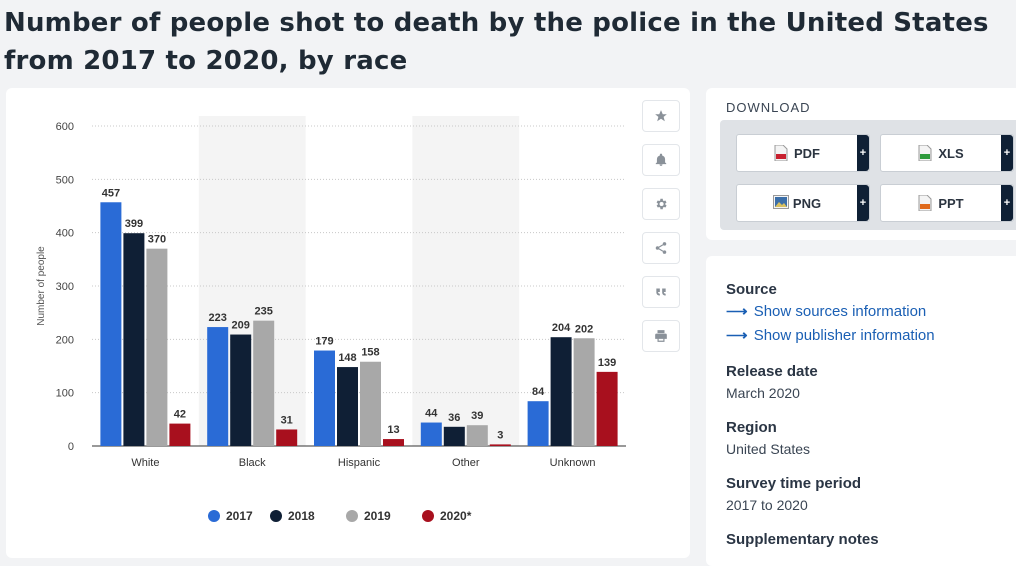 This screenshot has width=1016, height=566. What do you see at coordinates (134, 224) in the screenshot?
I see `data-label: 399` at bounding box center [134, 224].